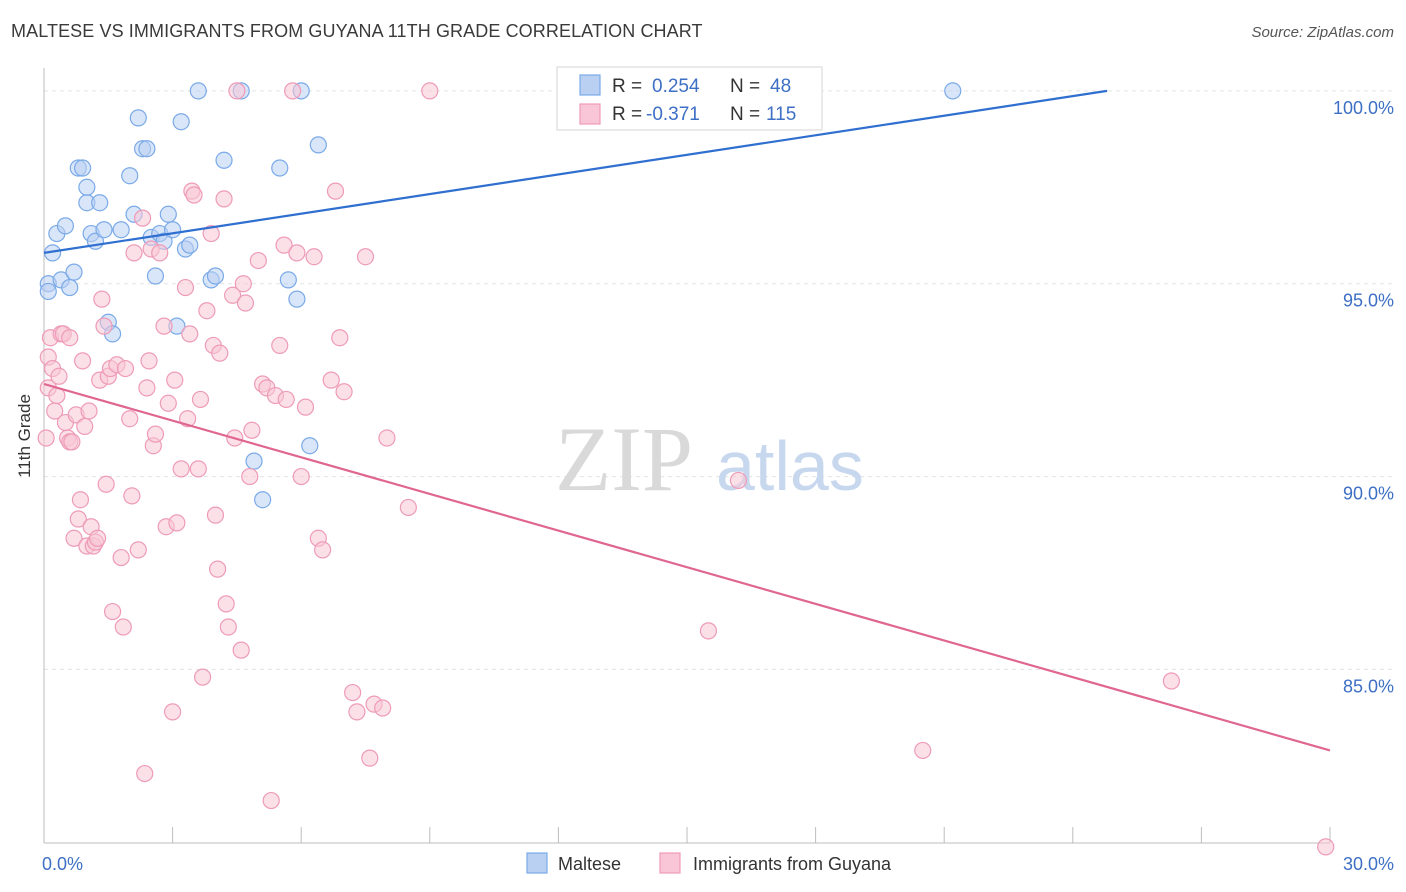  I want to click on legend-n-value-1: 48, so click(780, 86).